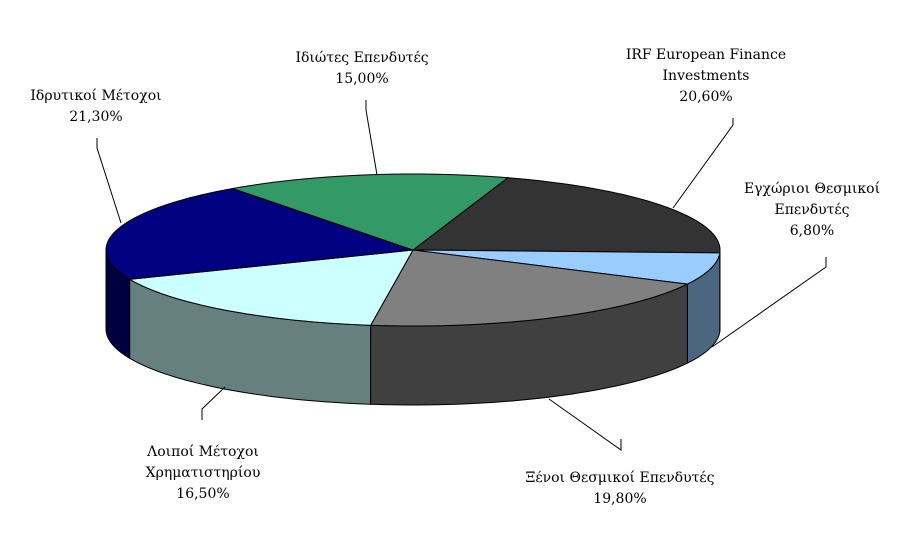 This screenshot has width=916, height=552. What do you see at coordinates (202, 494) in the screenshot?
I see `slice-value-label: 16,50%` at bounding box center [202, 494].